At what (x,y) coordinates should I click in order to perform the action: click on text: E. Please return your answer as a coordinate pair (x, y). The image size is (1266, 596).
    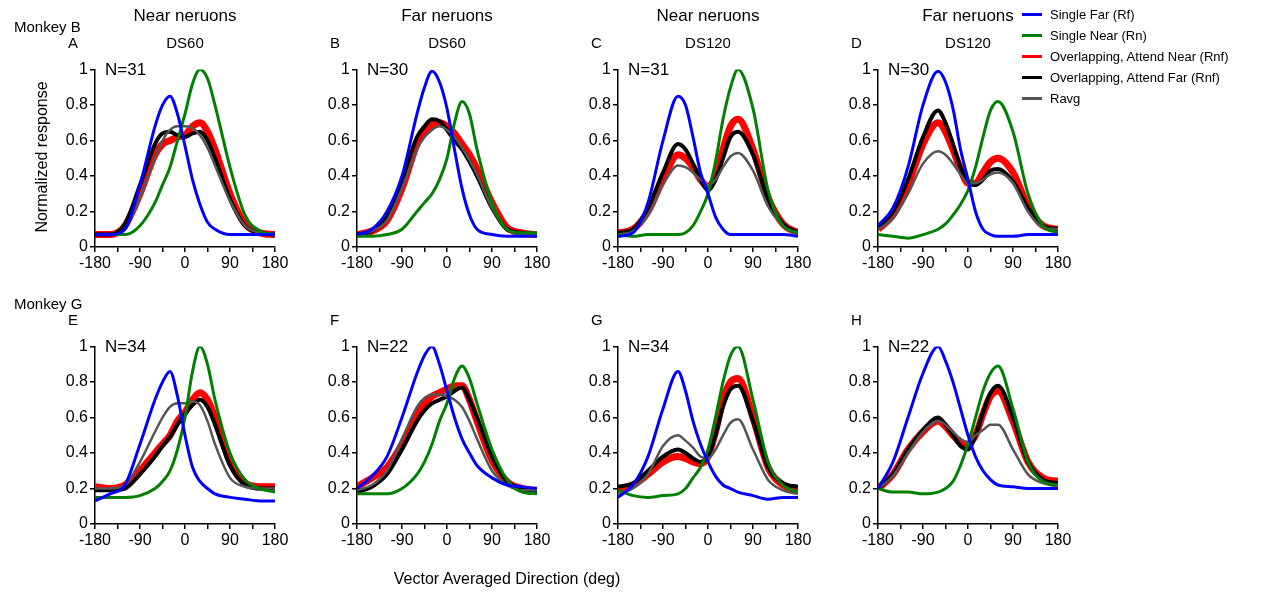
    Looking at the image, I should click on (73, 319).